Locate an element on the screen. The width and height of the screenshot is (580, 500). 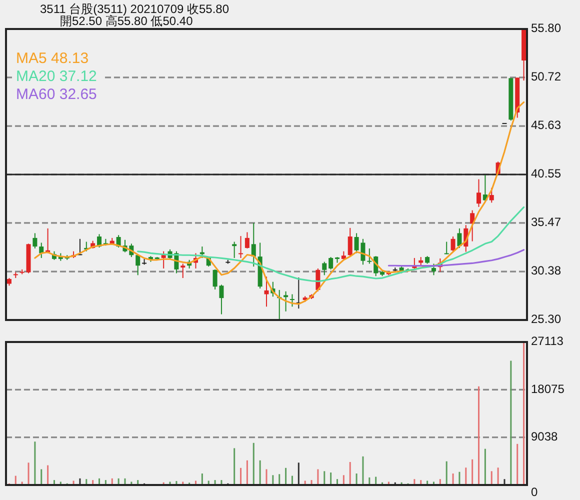
text: MA20 37.12 is located at coordinates (56, 76).